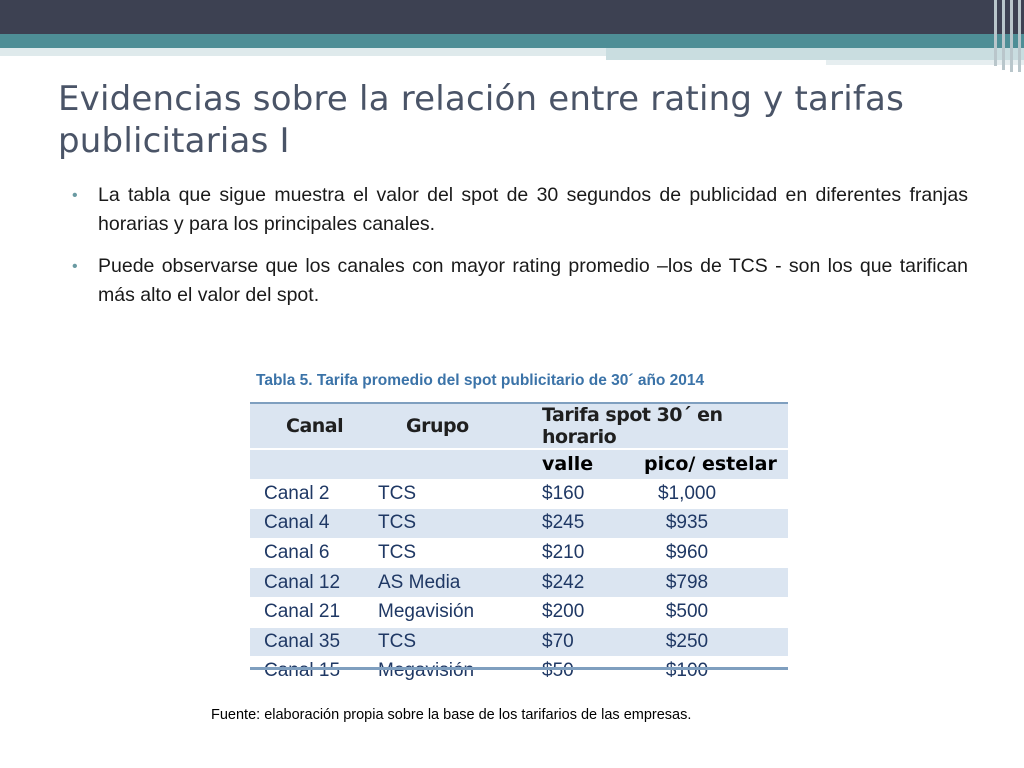 The height and width of the screenshot is (768, 1024). What do you see at coordinates (308, 493) in the screenshot?
I see `cell-canal: Canal 2` at bounding box center [308, 493].